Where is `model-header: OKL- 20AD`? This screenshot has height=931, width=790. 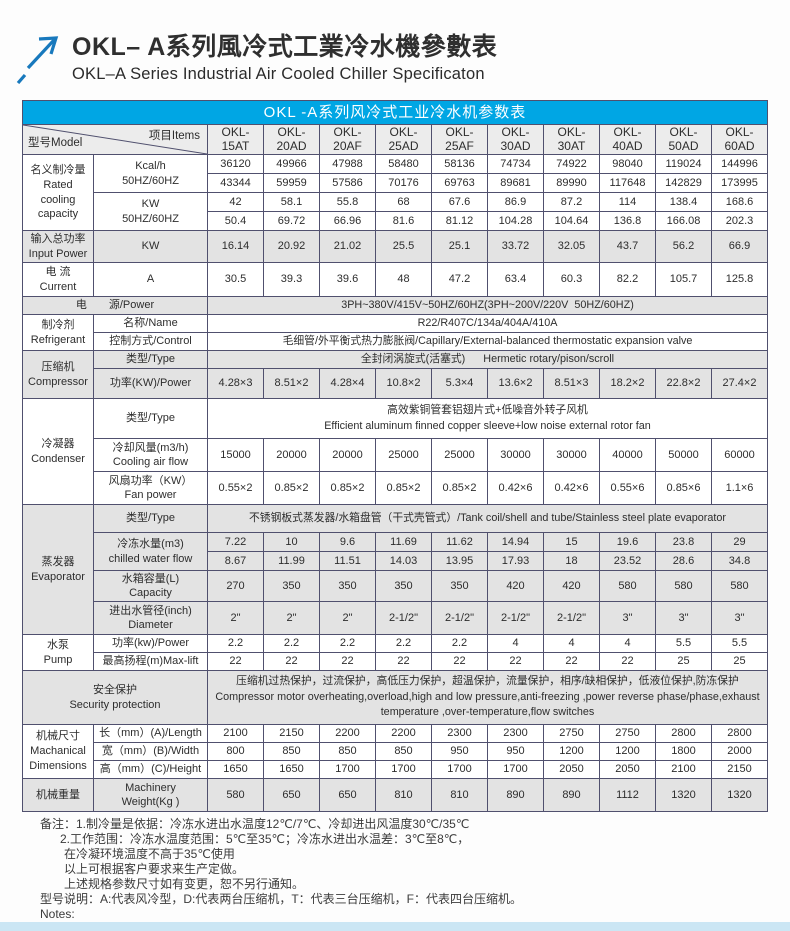 model-header: OKL- 20AD is located at coordinates (291, 139).